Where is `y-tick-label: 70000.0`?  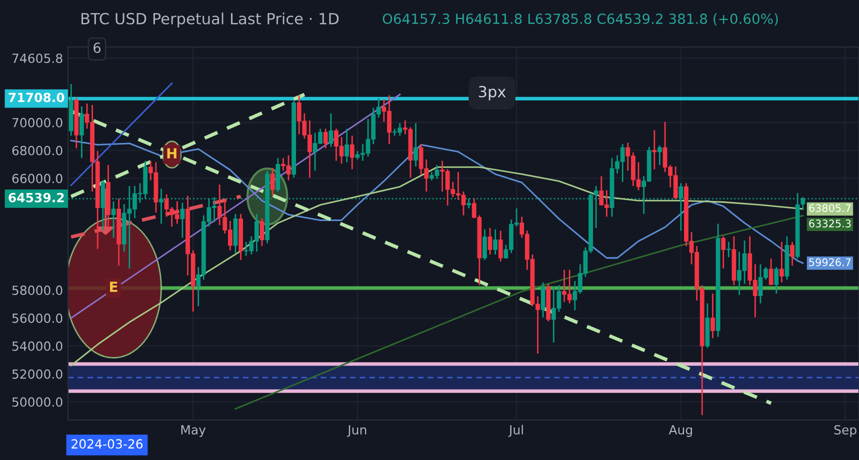
y-tick-label: 70000.0 is located at coordinates (37, 123).